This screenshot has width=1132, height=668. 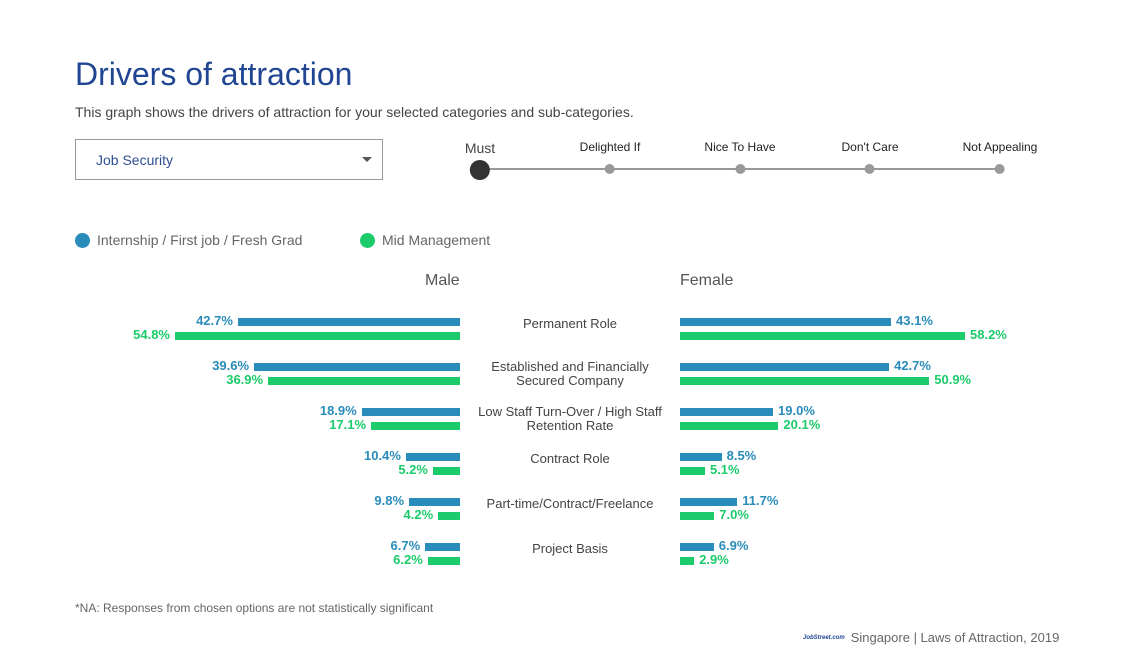 I want to click on data-label: 6.9%, so click(x=733, y=545).